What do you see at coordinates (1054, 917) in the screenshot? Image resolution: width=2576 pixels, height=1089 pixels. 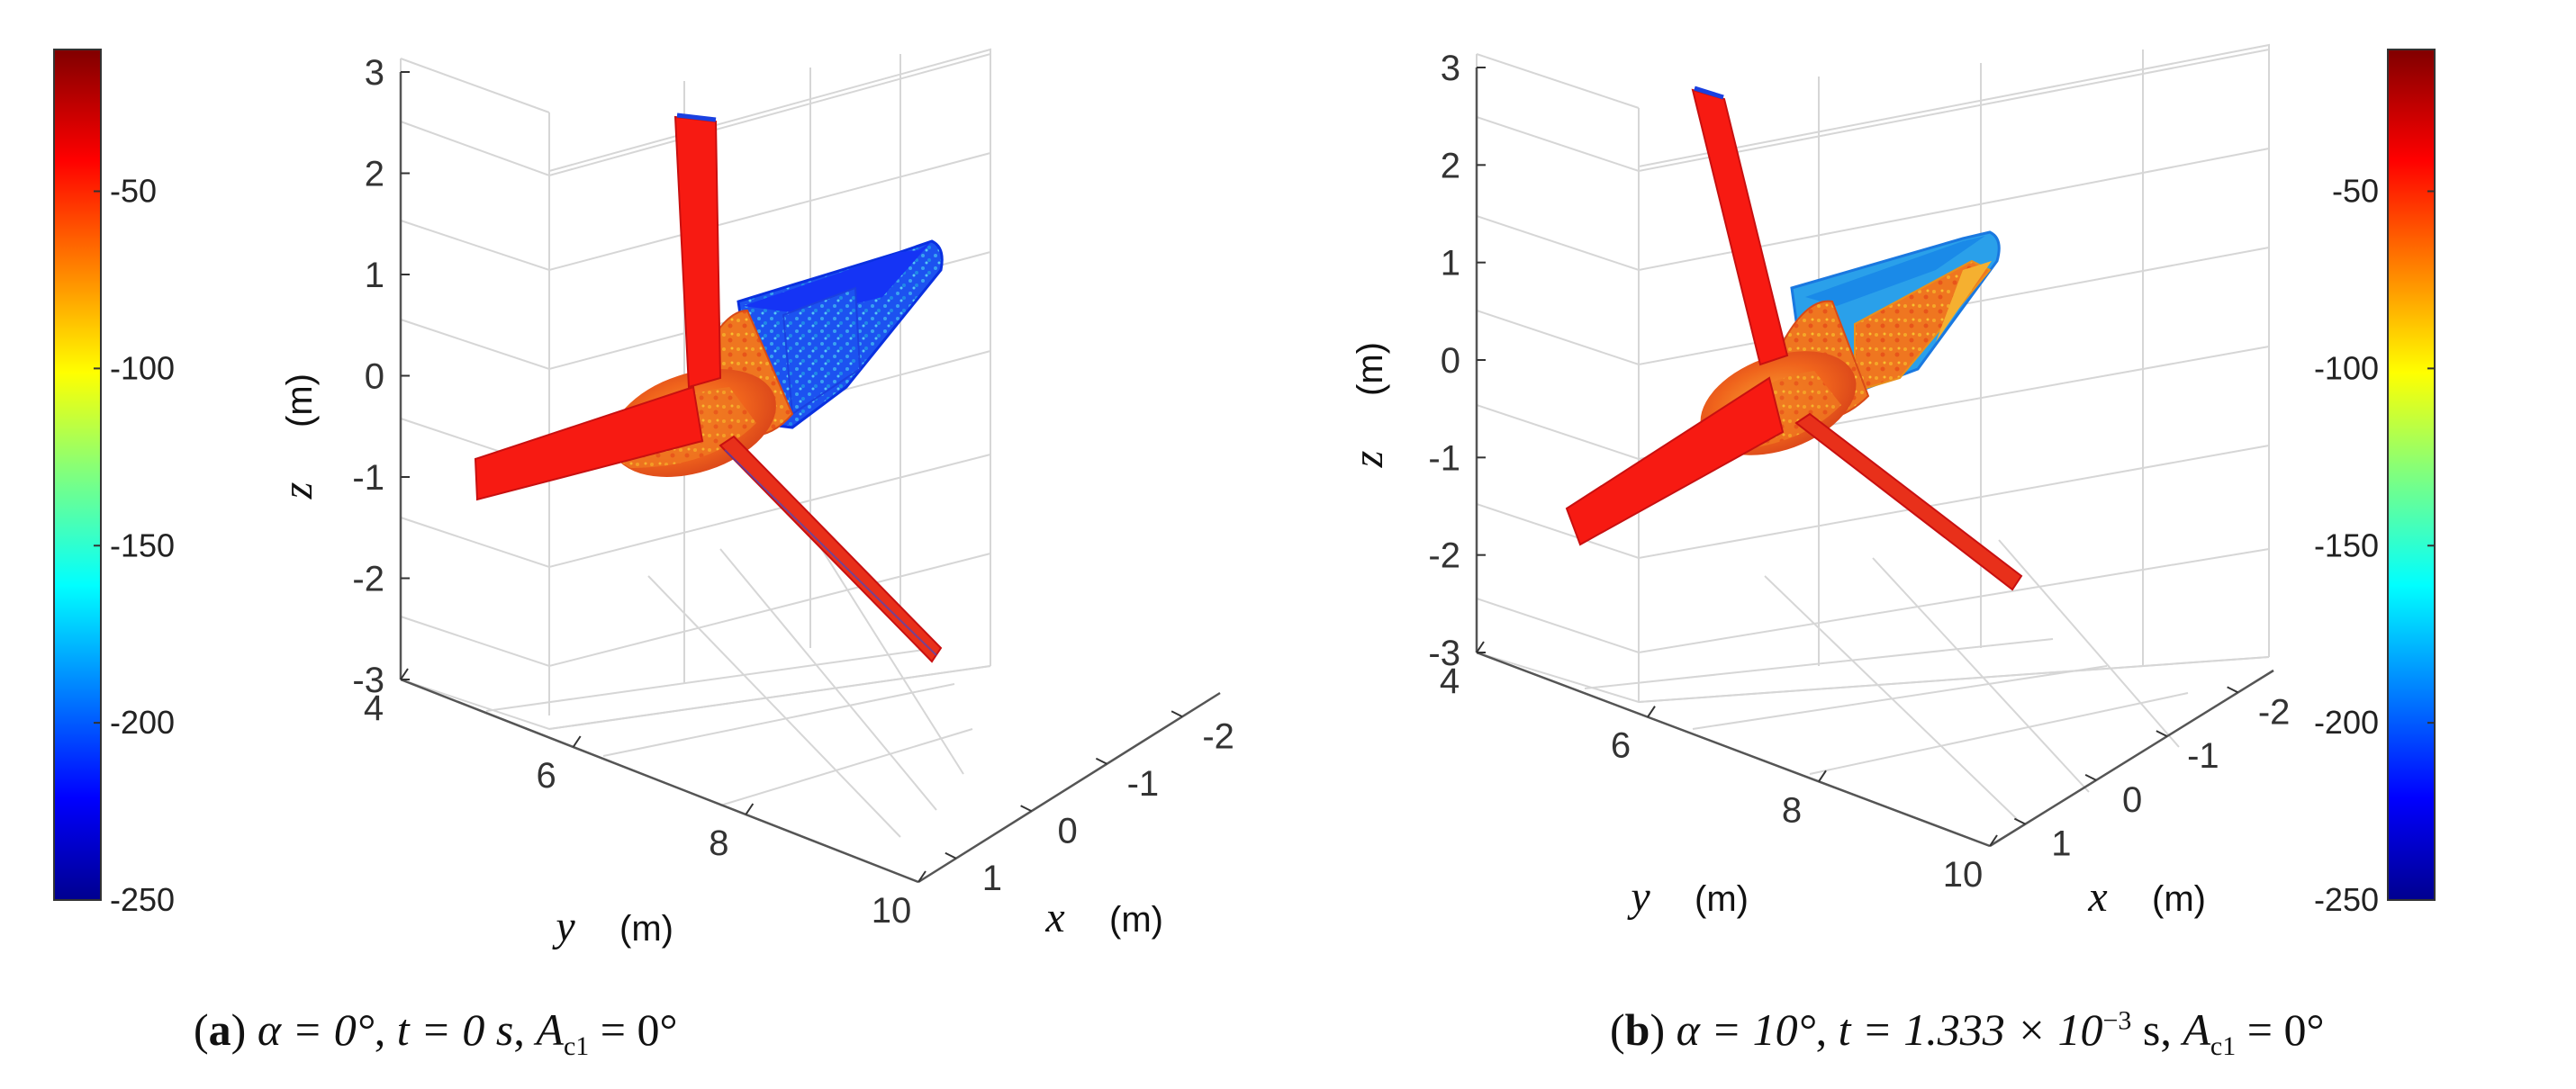 I see `x-axis-label-a: x` at bounding box center [1054, 917].